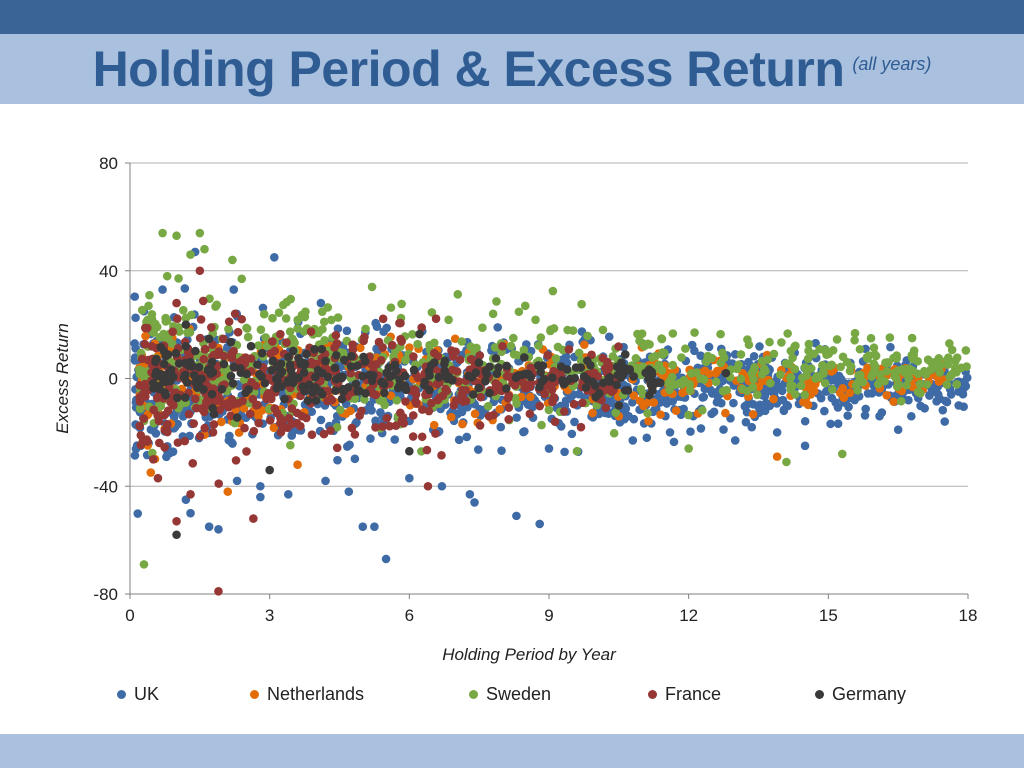  Describe the element at coordinates (468, 69) in the screenshot. I see `page-title: Holding Period & Excess Return` at that location.